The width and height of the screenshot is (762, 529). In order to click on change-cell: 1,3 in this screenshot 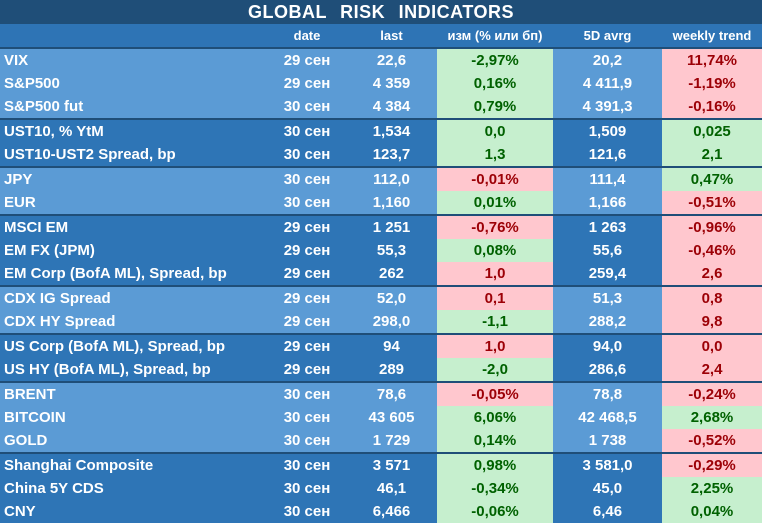, I will do `click(495, 155)`.